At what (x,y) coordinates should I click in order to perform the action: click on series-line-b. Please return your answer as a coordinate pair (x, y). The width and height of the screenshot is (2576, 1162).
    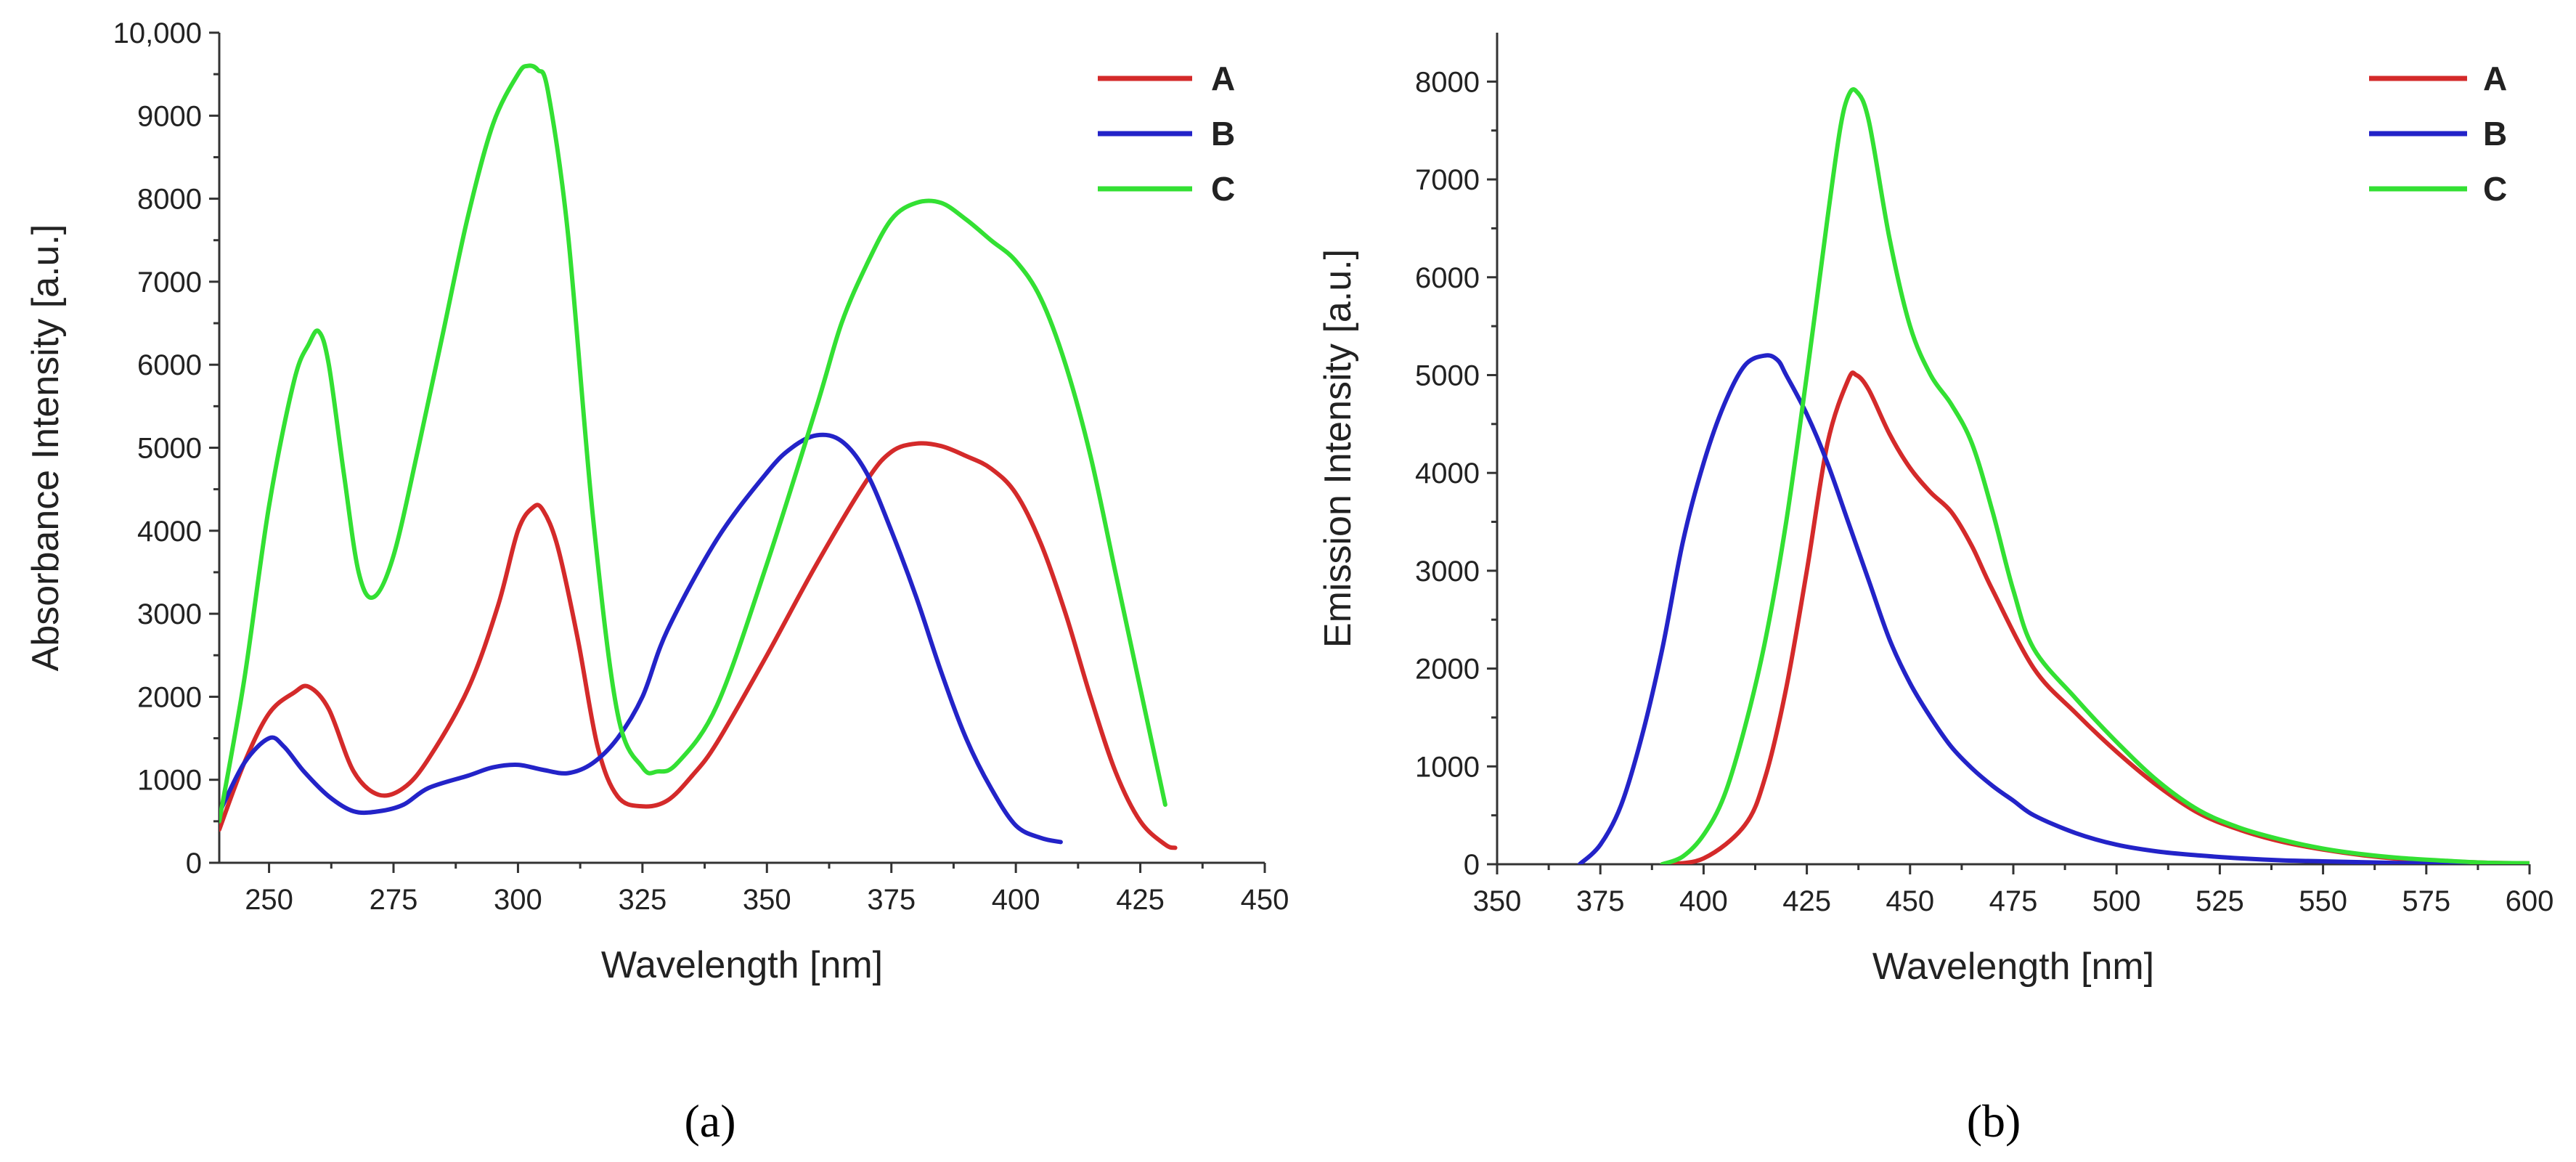
    Looking at the image, I should click on (641, 638).